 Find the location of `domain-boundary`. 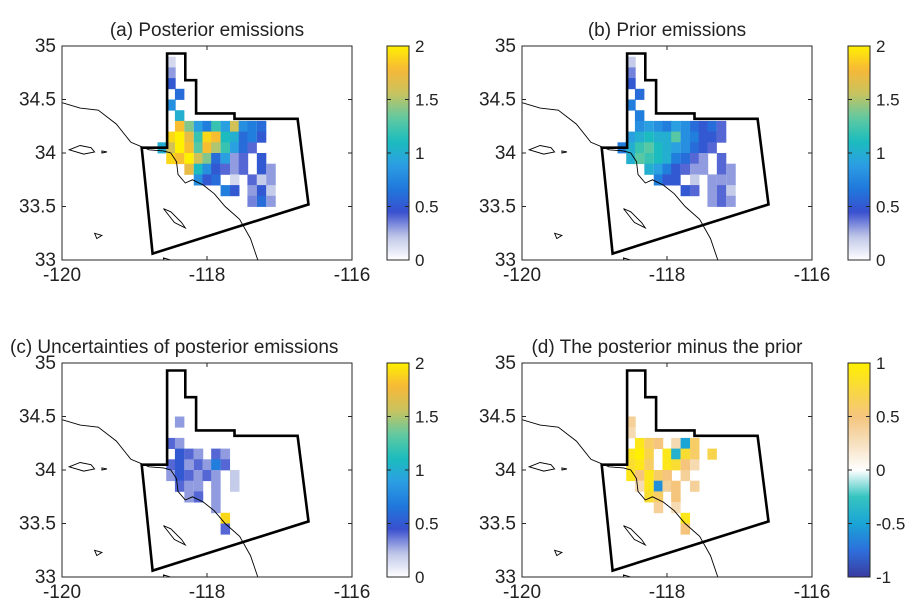

domain-boundary is located at coordinates (685, 471).